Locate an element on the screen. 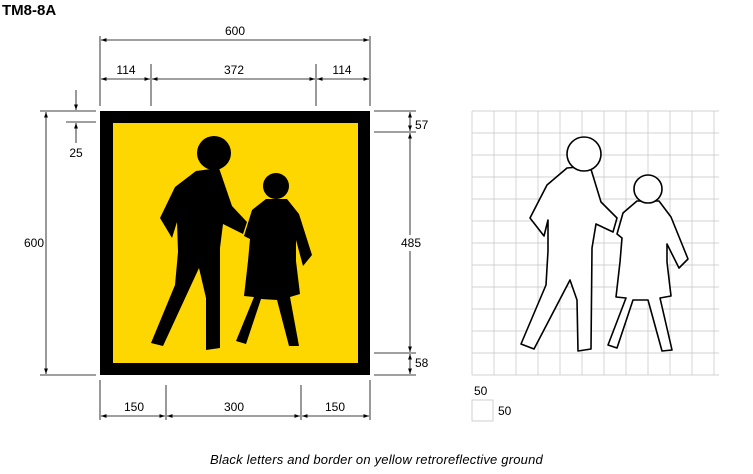 This screenshot has height=474, width=753. sheet-title: TM8-8A is located at coordinates (29, 10).